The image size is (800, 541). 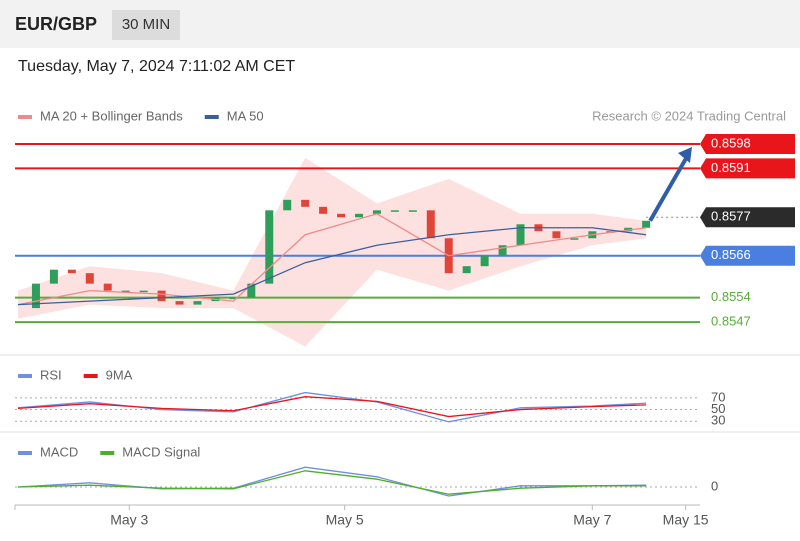 What do you see at coordinates (111, 115) in the screenshot?
I see `legend-label: MA 20 + Bollinger Bands` at bounding box center [111, 115].